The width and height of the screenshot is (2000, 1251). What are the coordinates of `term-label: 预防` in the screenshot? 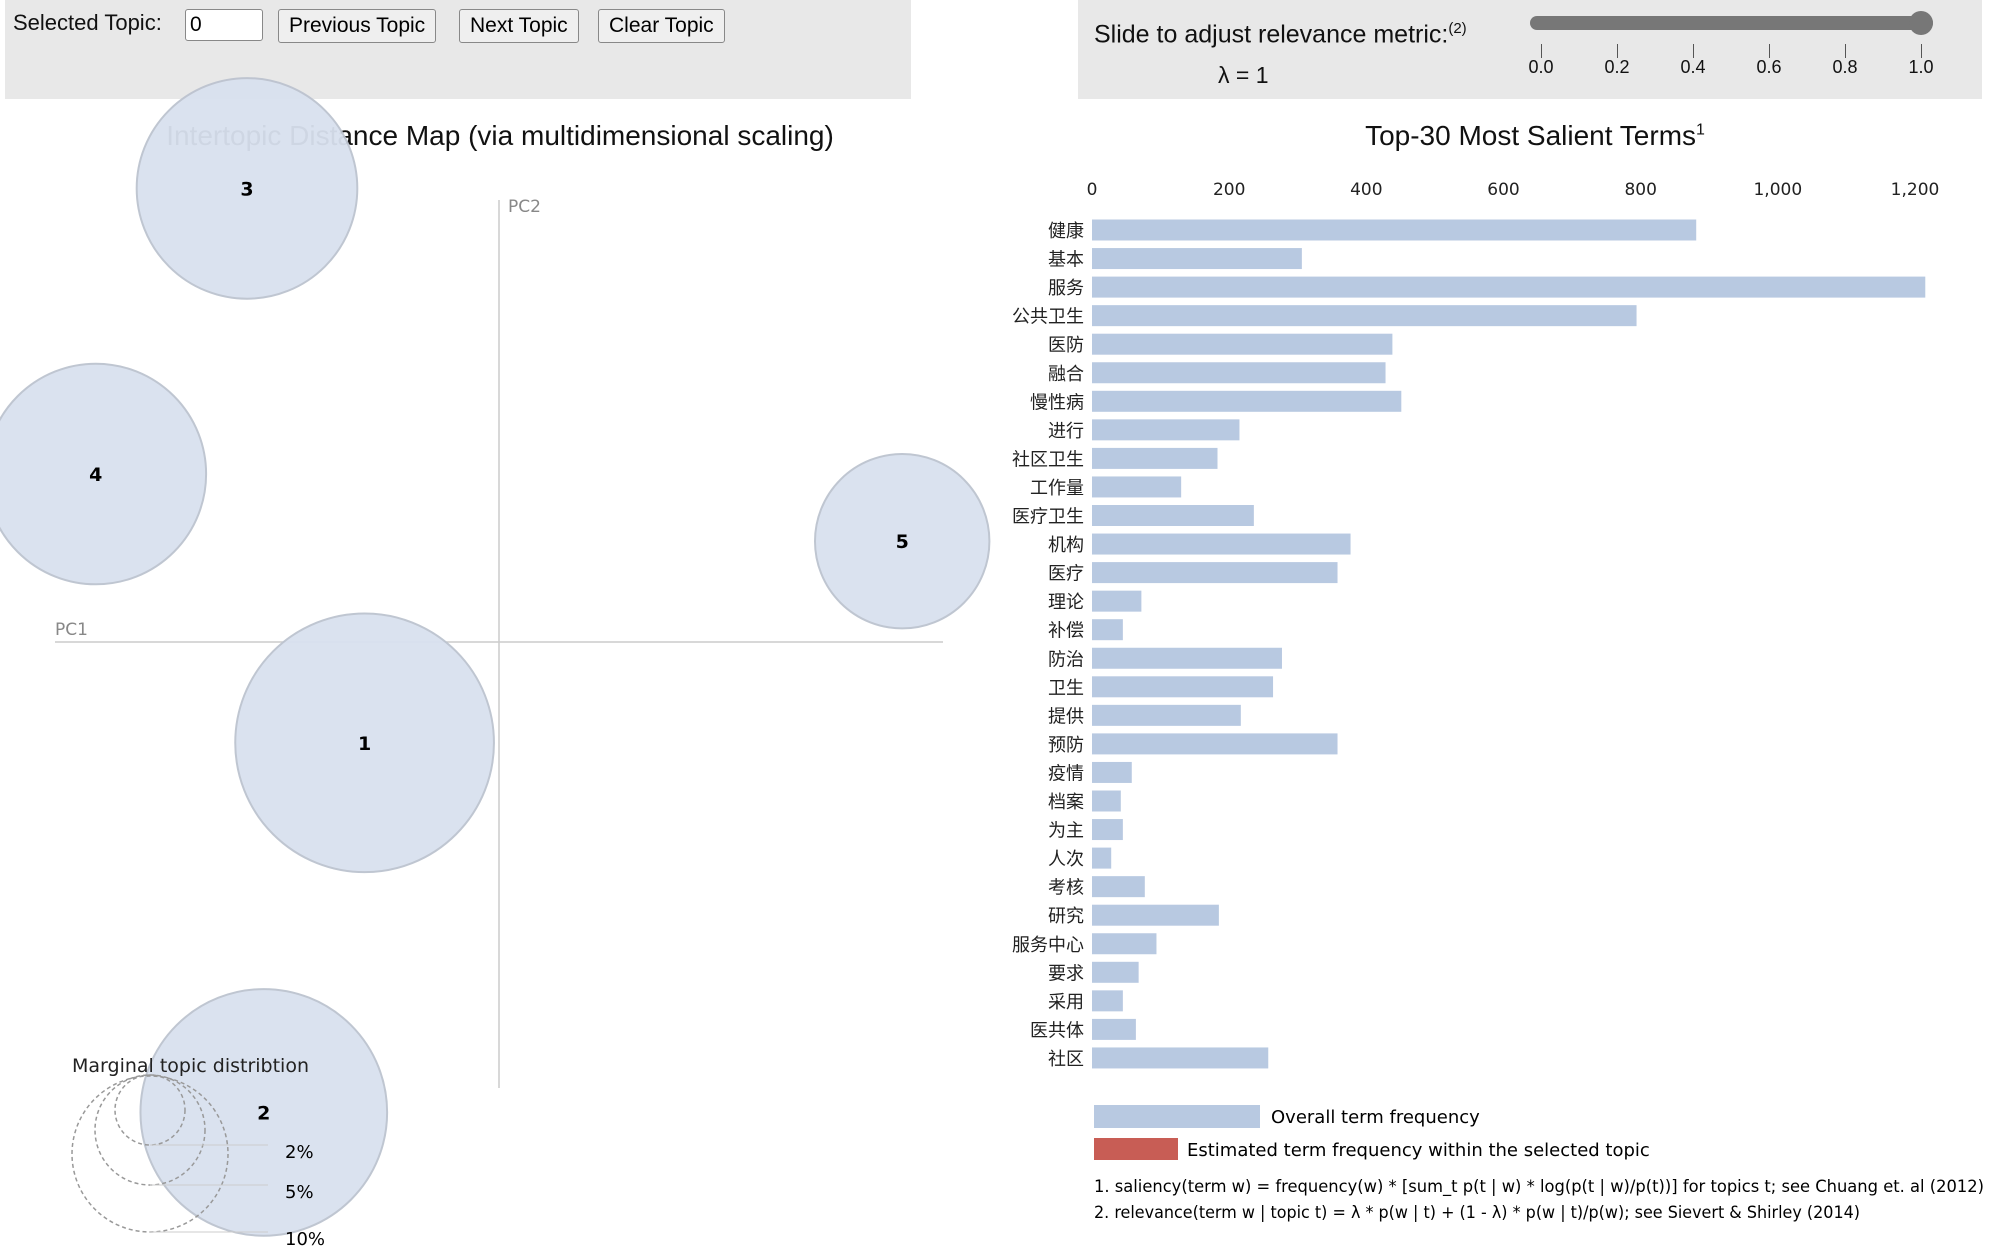 It's located at (1066, 745).